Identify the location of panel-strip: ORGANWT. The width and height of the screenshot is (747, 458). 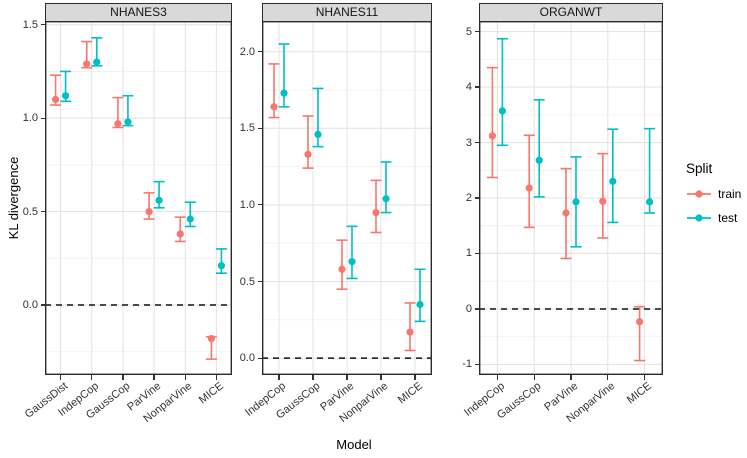
(571, 12).